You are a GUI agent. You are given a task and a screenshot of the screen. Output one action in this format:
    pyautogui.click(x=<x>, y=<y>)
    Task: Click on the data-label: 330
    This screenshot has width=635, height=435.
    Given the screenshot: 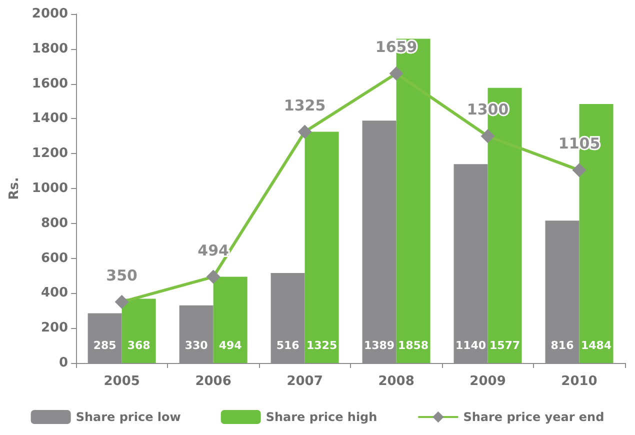 What is the action you would take?
    pyautogui.click(x=196, y=345)
    